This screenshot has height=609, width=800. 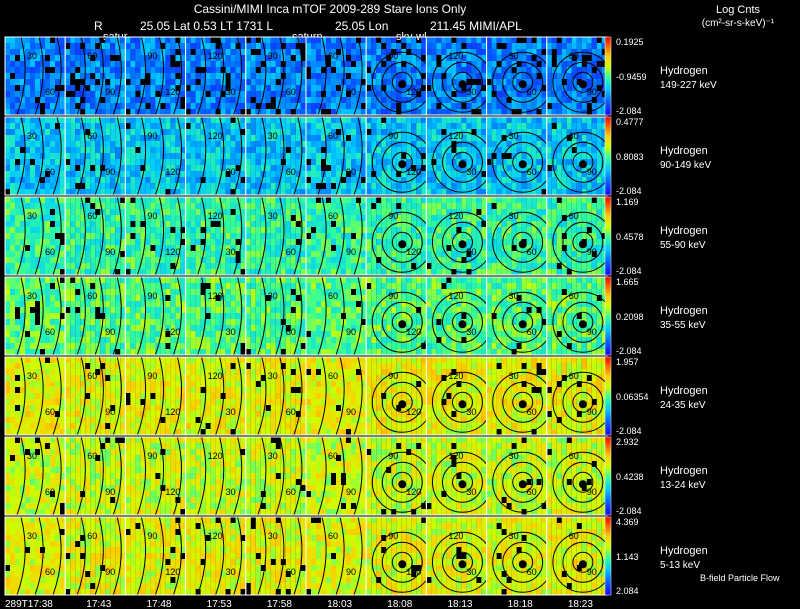 What do you see at coordinates (172, 252) in the screenshot?
I see `contour-label: 120` at bounding box center [172, 252].